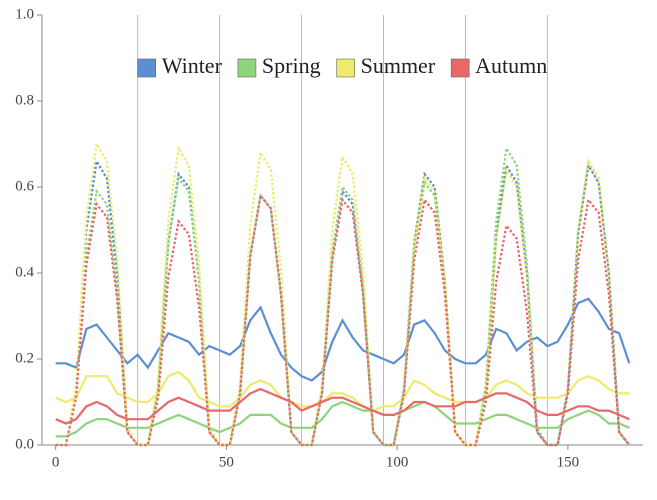 This screenshot has width=657, height=500. What do you see at coordinates (192, 65) in the screenshot?
I see `legend-label: Winter` at bounding box center [192, 65].